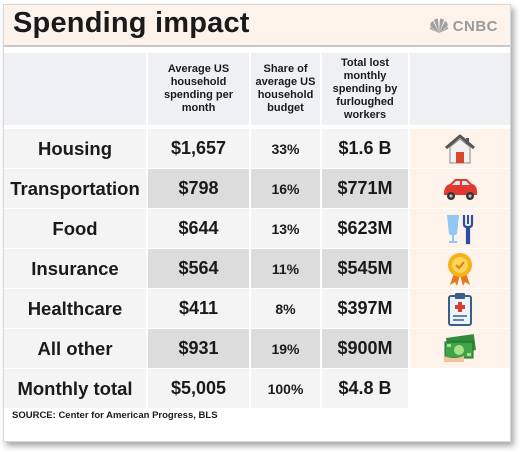 Image resolution: width=520 pixels, height=452 pixels. I want to click on medical-clipboard-icon, so click(460, 309).